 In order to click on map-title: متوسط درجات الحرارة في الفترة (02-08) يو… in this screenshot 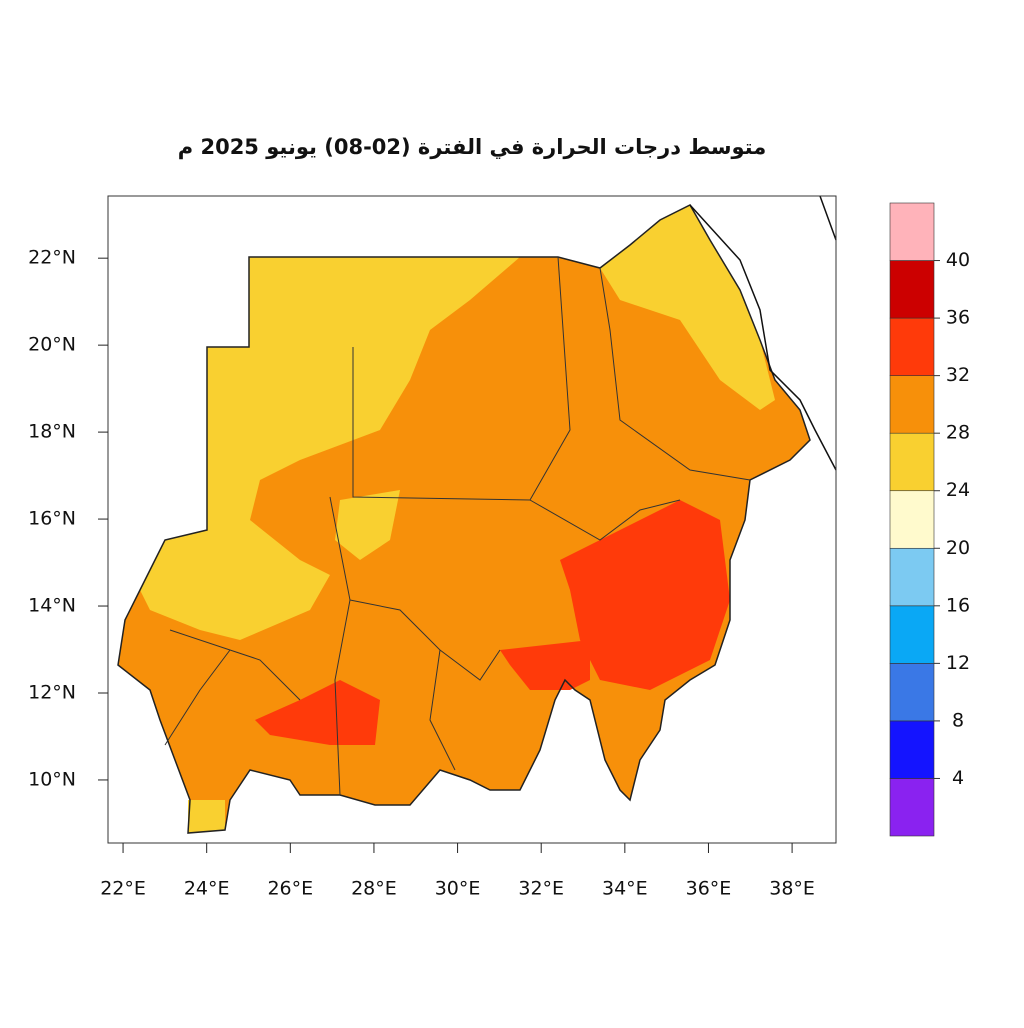, I will do `click(472, 147)`.